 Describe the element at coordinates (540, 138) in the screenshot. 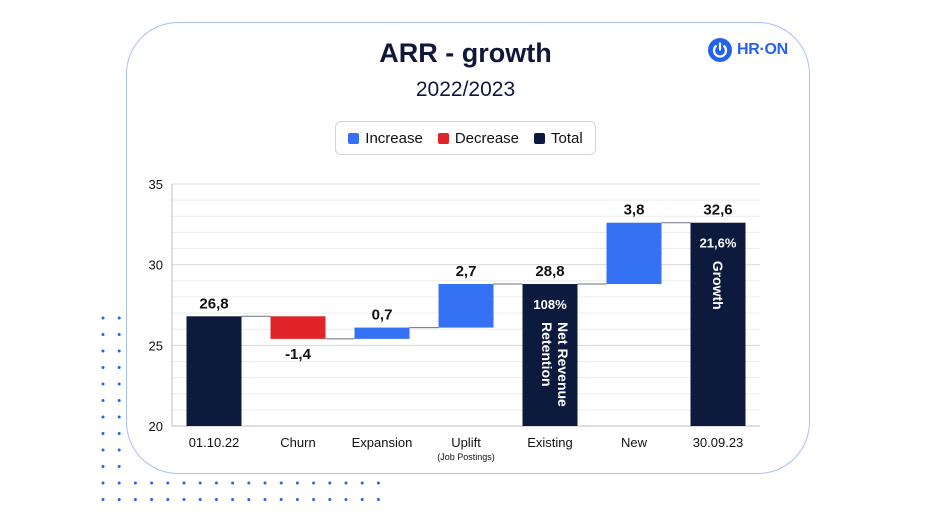

I see `legend-swatch-total` at that location.